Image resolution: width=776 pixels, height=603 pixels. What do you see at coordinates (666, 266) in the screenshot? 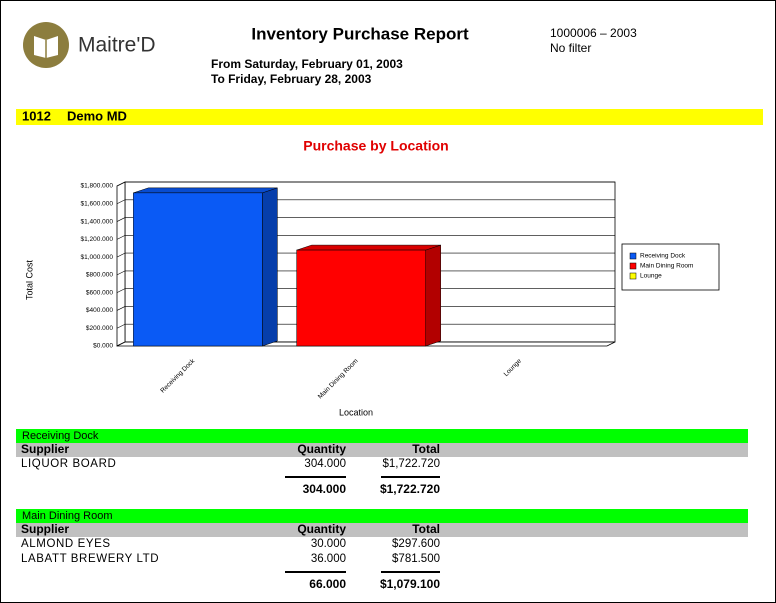
I see `legend-label: Main Dining Room` at bounding box center [666, 266].